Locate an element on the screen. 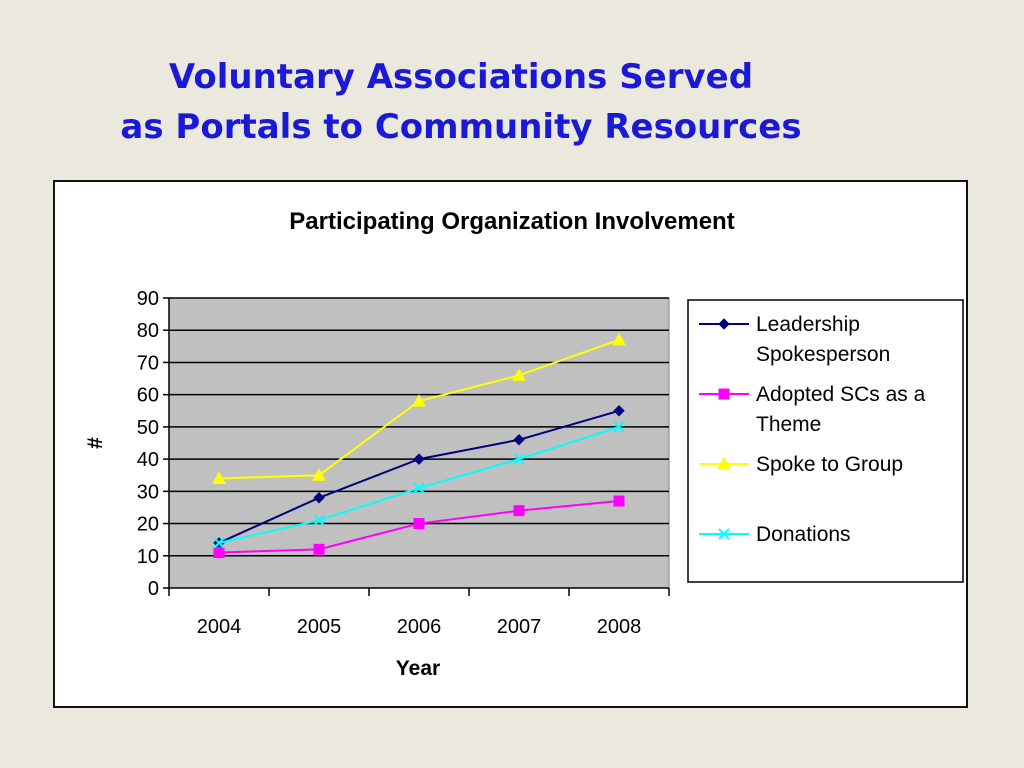 Image resolution: width=1024 pixels, height=768 pixels. legend-label: Leadership is located at coordinates (808, 324).